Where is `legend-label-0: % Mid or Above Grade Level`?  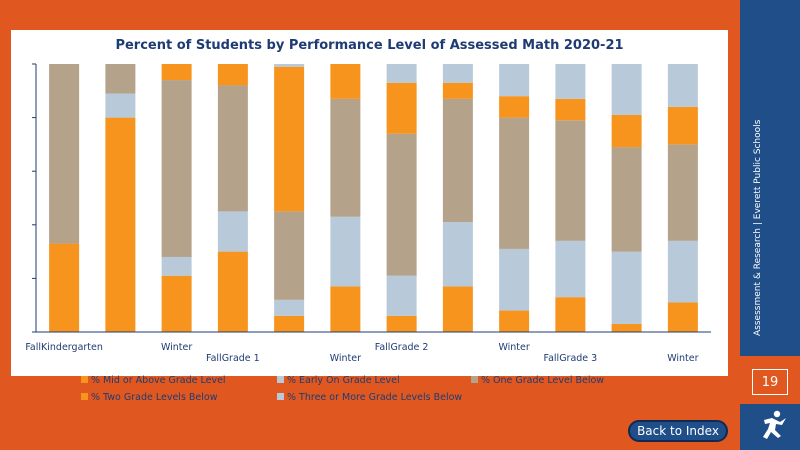
legend-label-0: % Mid or Above Grade Level is located at coordinates (158, 380).